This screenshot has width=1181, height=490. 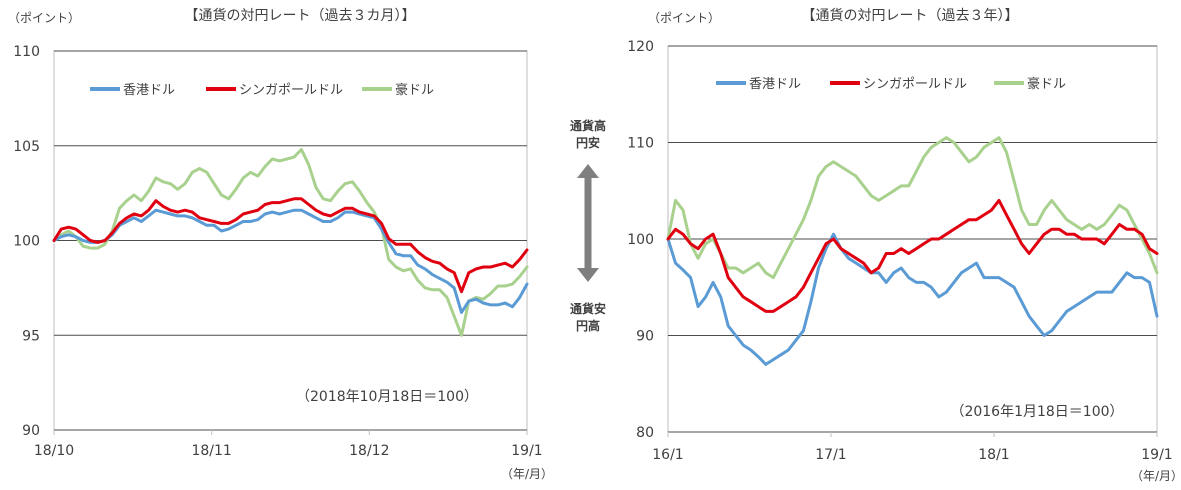 I want to click on indicator-bottom-label: 通貨安, so click(x=588, y=308).